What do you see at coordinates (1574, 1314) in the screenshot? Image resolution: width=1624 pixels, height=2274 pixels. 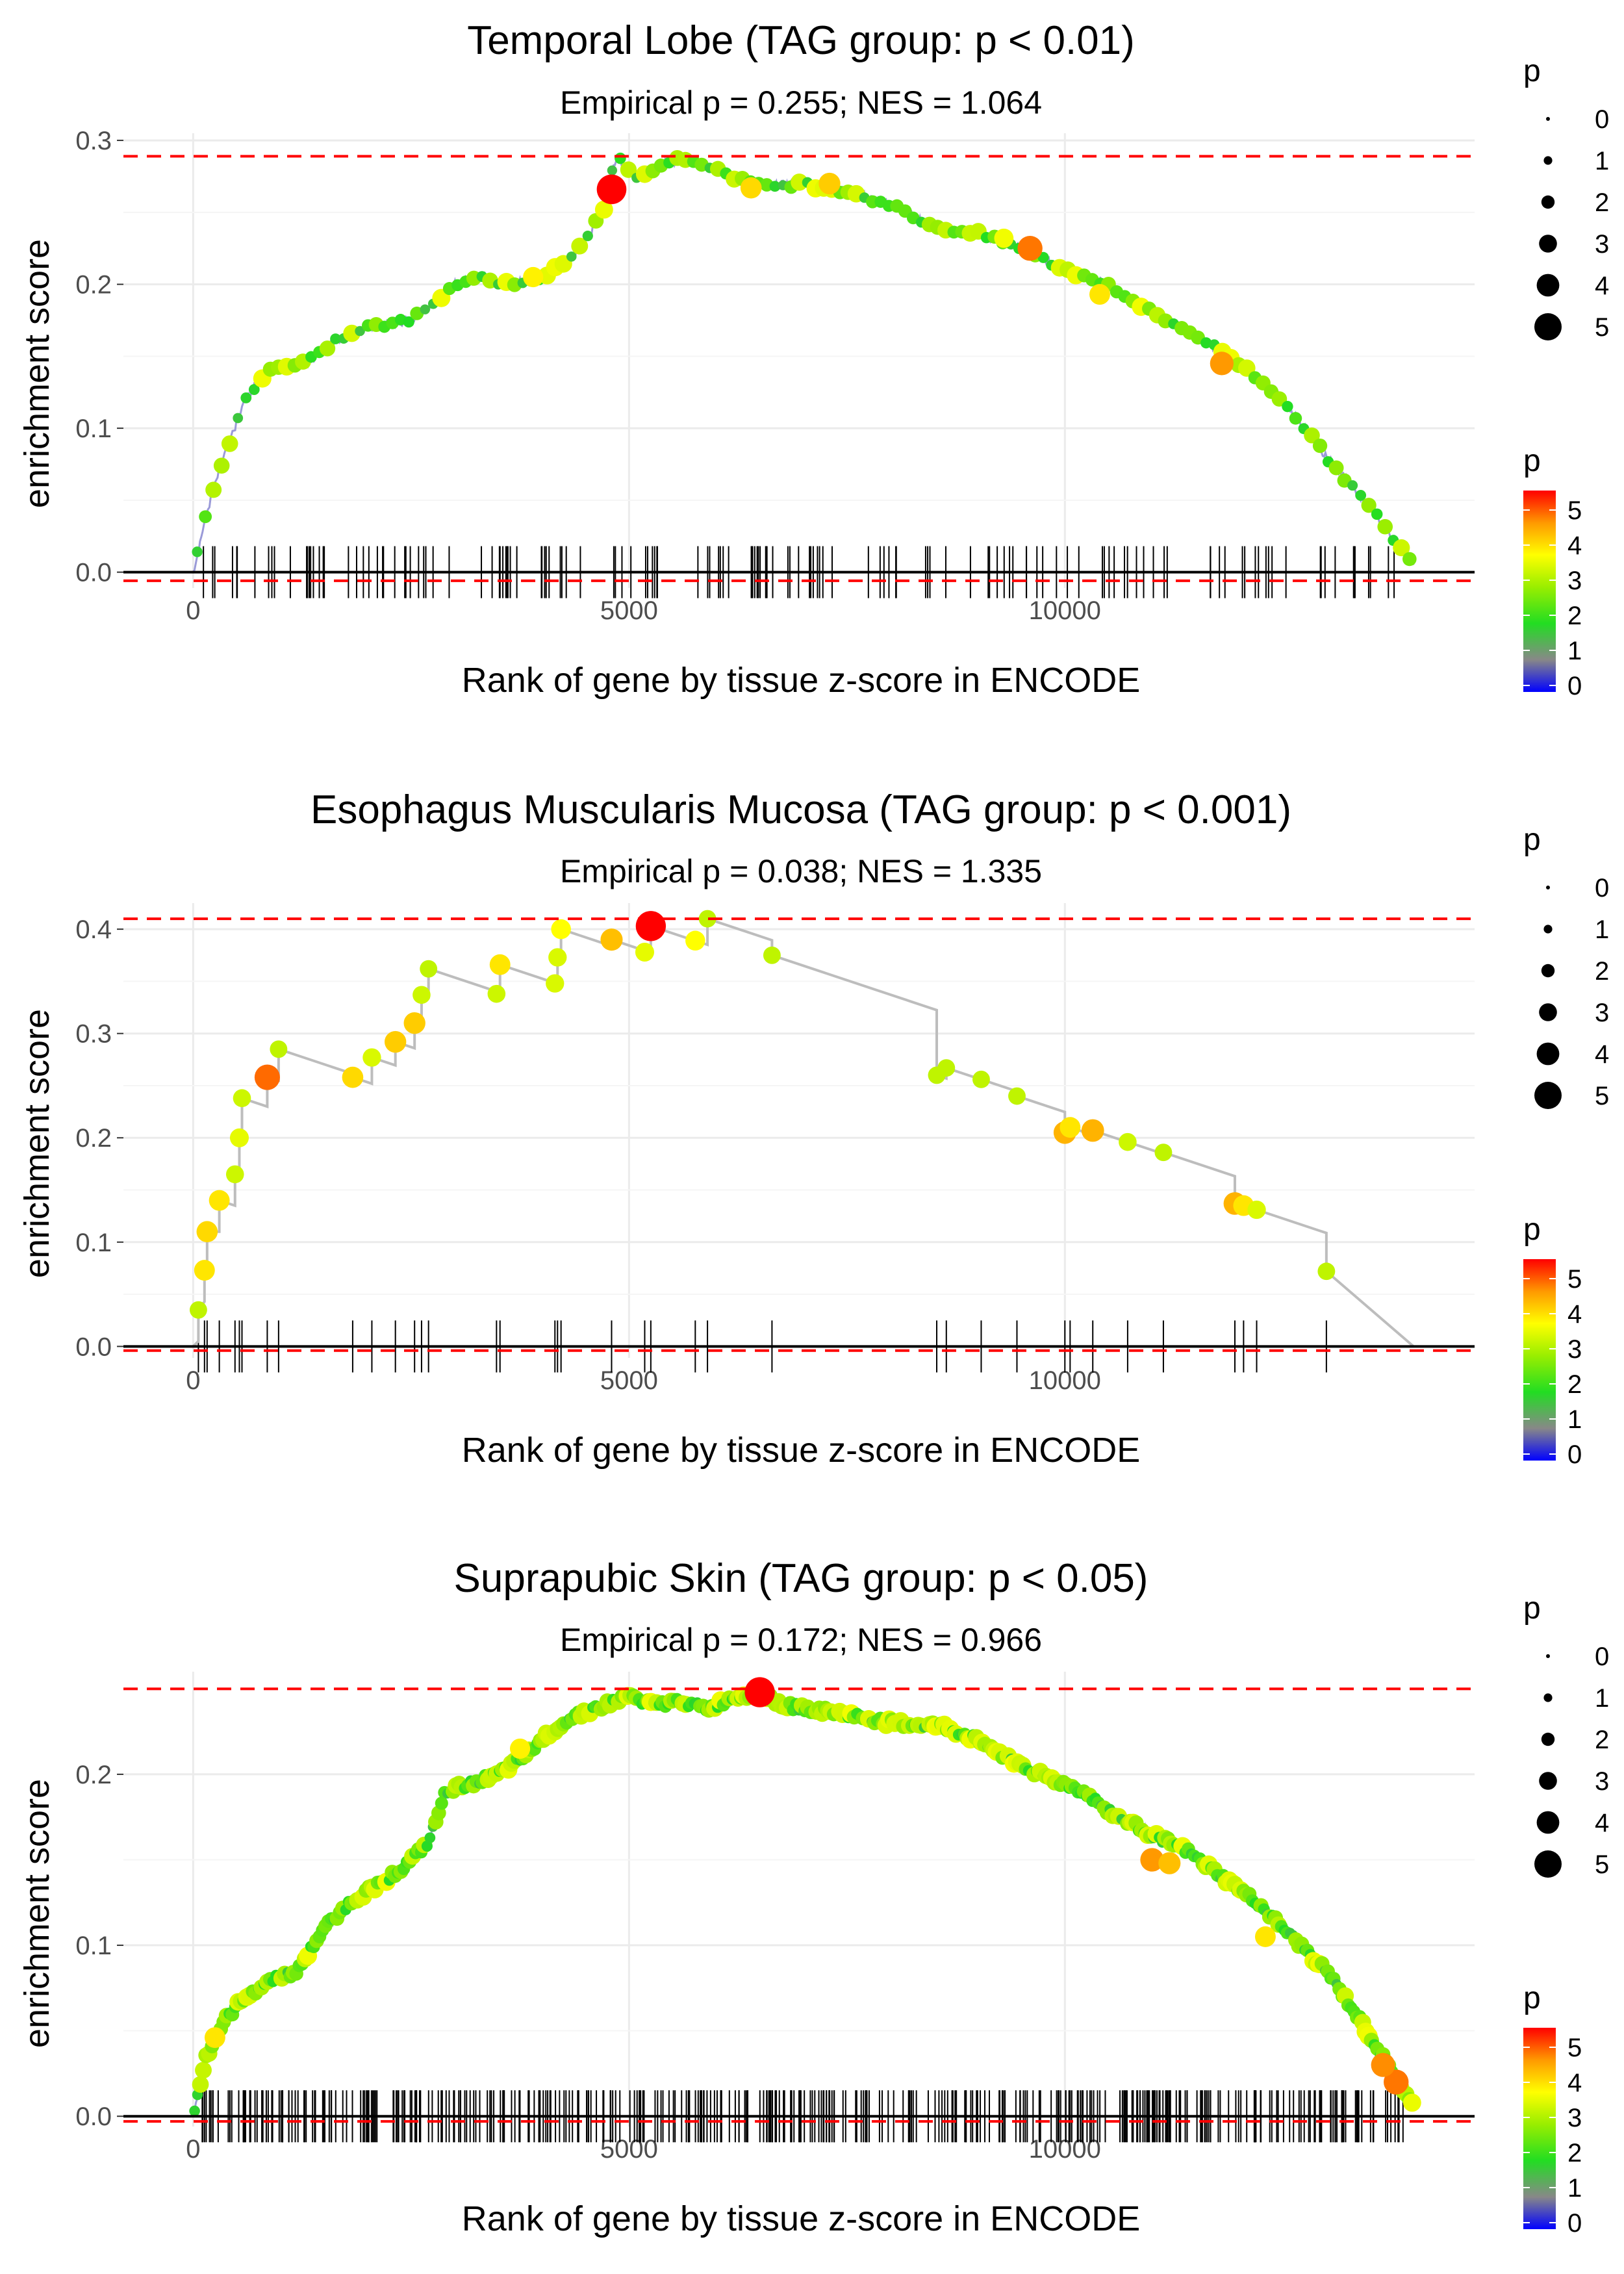 I see `color-legend-label: 4` at bounding box center [1574, 1314].